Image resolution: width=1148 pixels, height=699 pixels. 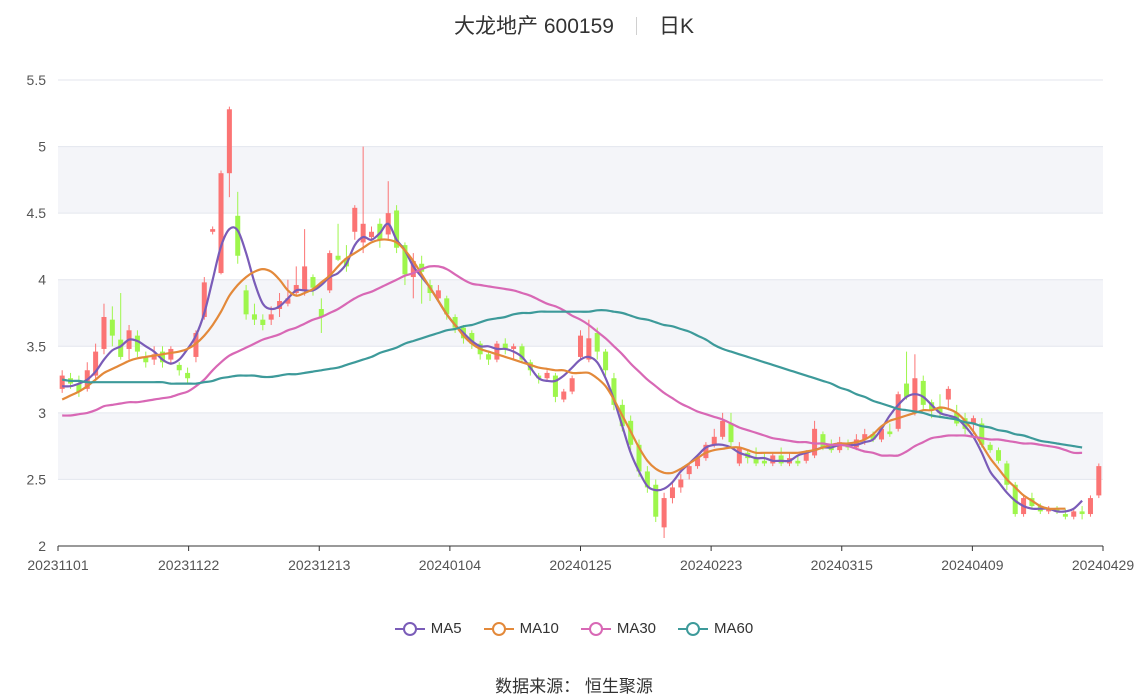 I want to click on legend-label-ma10: MA10, so click(x=539, y=628).